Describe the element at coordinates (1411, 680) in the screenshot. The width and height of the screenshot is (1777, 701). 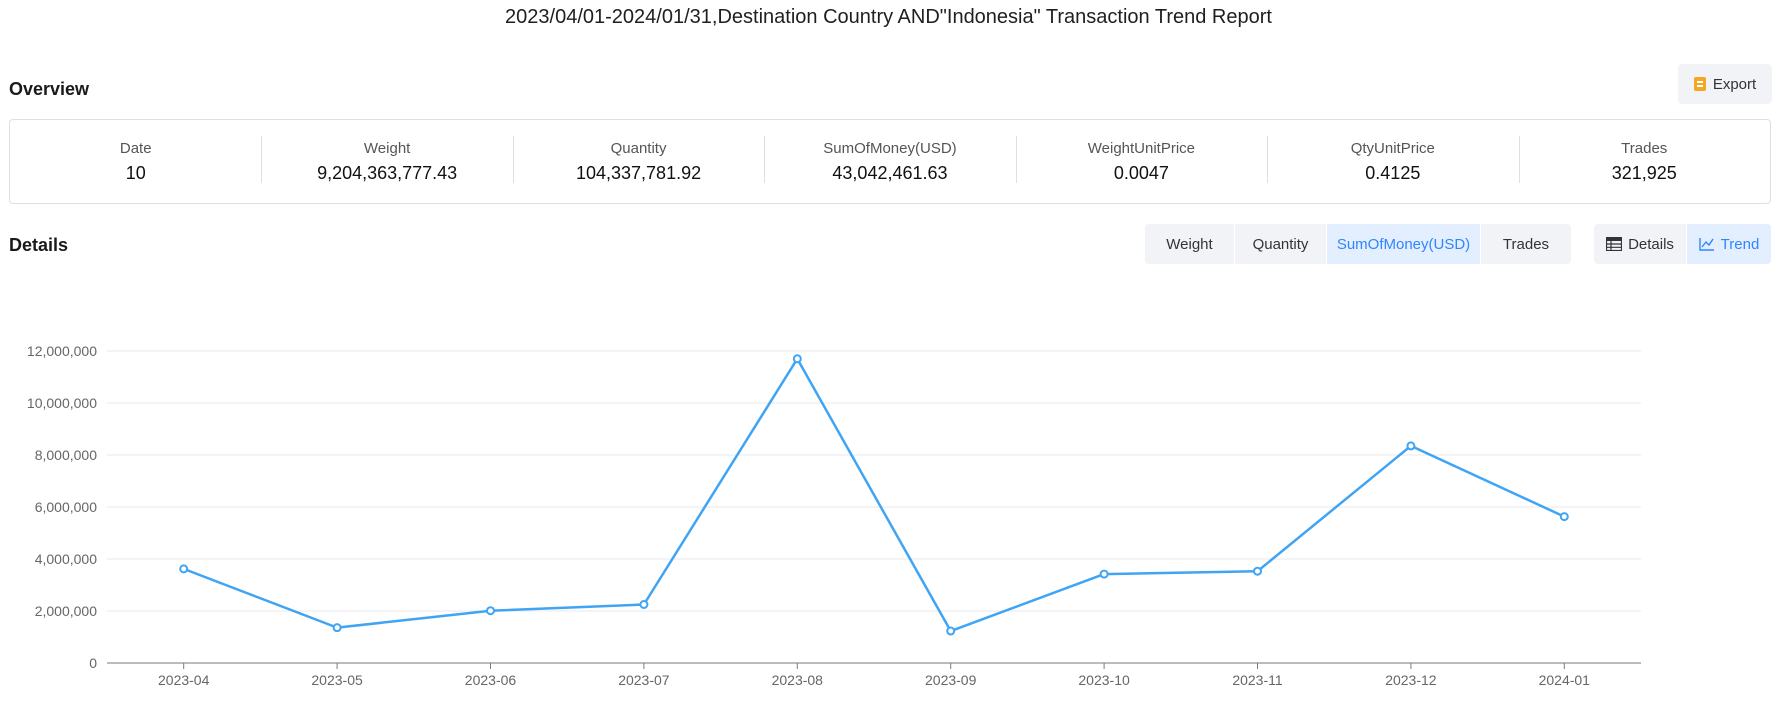
I see `x-tick-label: 2023-12` at that location.